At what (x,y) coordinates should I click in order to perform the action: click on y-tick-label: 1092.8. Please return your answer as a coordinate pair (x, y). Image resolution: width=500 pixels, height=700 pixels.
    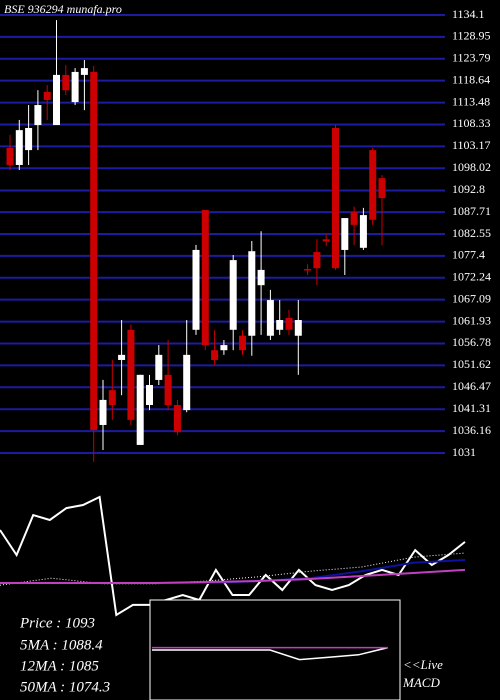
    Looking at the image, I should click on (468, 189).